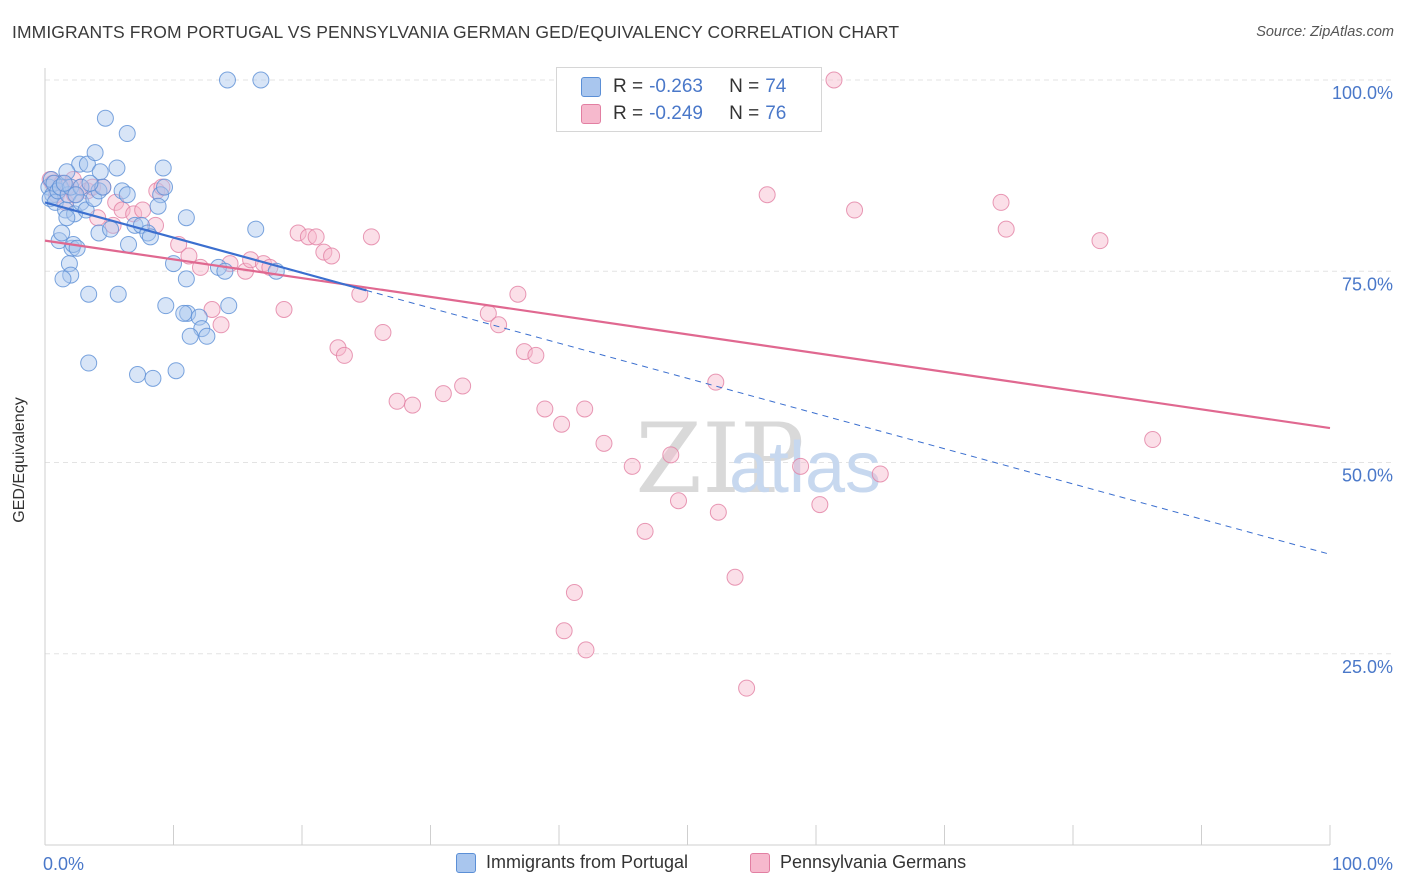  I want to click on legend-r-value: -0.263, so click(676, 86).